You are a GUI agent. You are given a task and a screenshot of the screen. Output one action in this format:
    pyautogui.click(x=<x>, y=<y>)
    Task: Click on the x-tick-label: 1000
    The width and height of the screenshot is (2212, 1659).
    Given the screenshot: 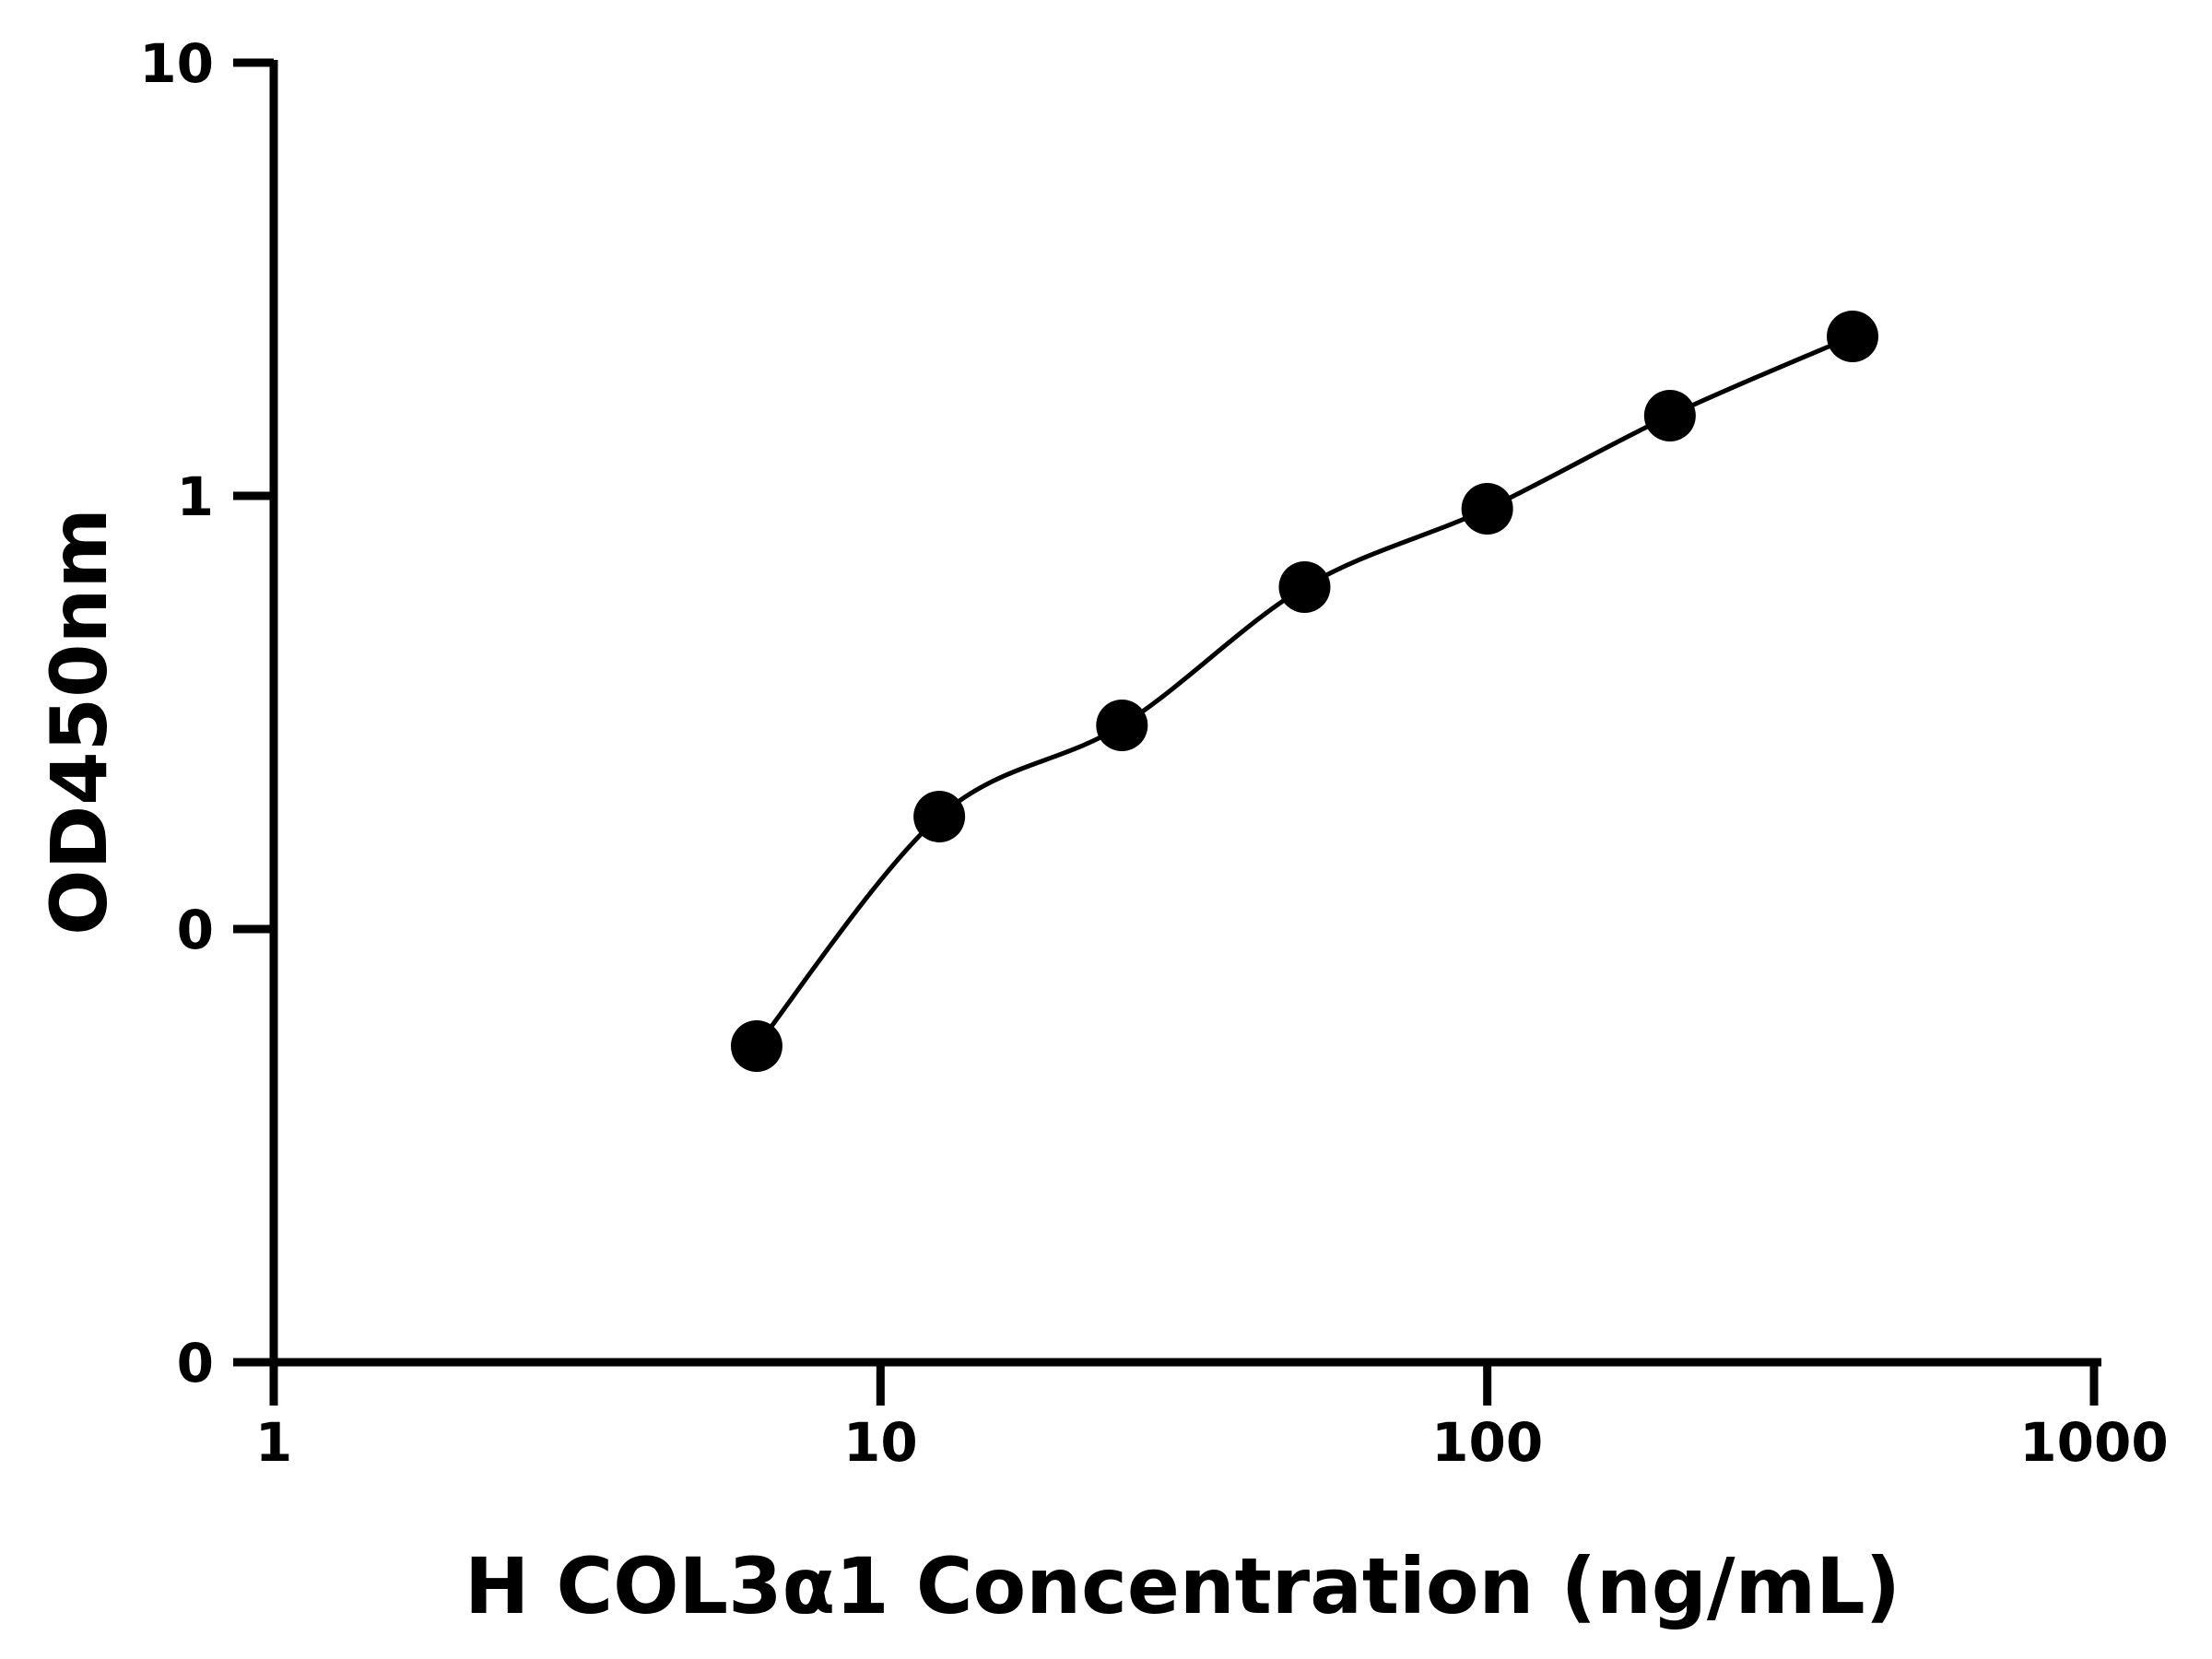 What is the action you would take?
    pyautogui.click(x=2093, y=1442)
    